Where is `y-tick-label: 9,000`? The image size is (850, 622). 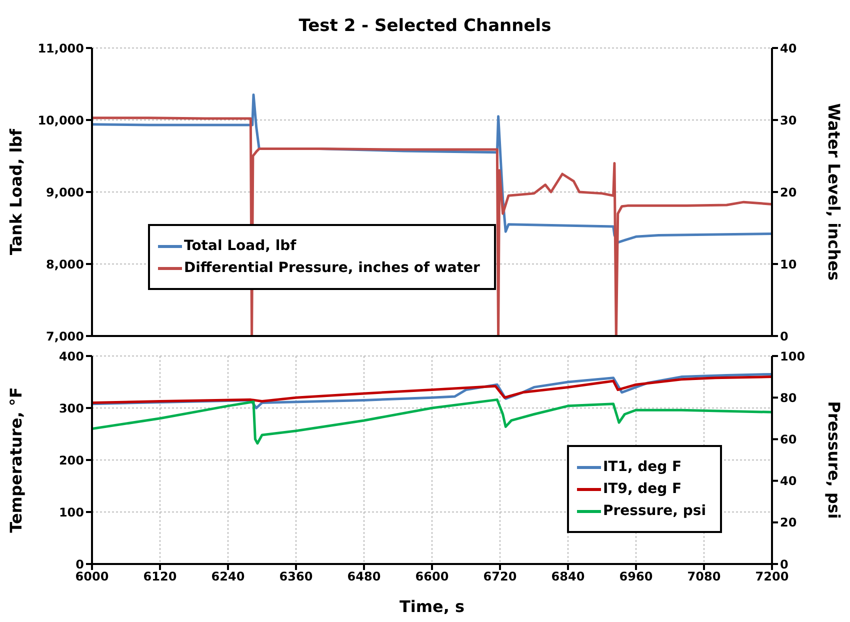
y-tick-label: 9,000 is located at coordinates (65, 192).